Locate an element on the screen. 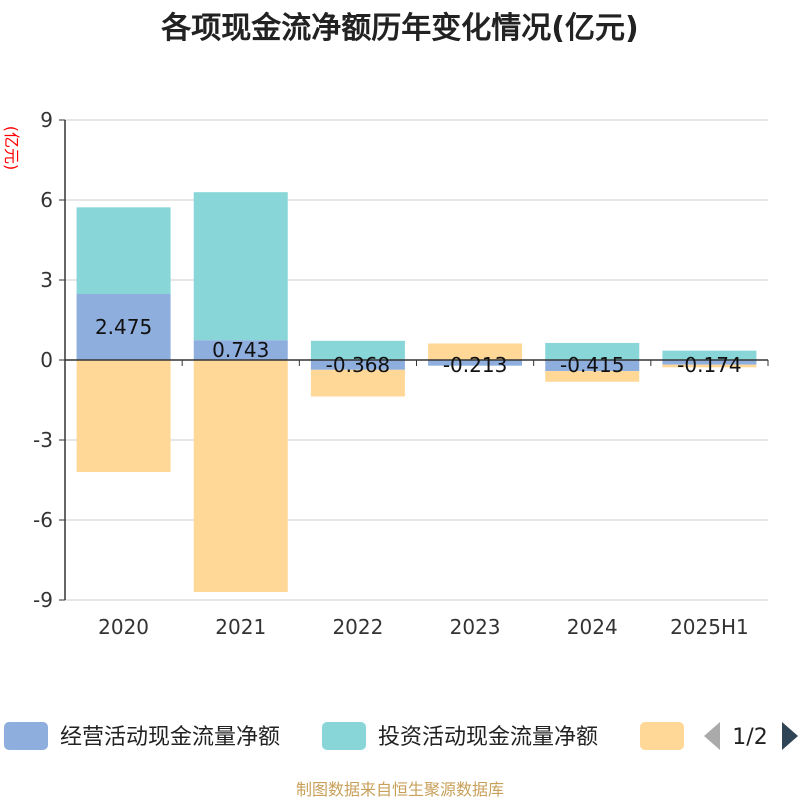 Image resolution: width=800 pixels, height=800 pixels. x-tick-label: 2023 is located at coordinates (475, 627).